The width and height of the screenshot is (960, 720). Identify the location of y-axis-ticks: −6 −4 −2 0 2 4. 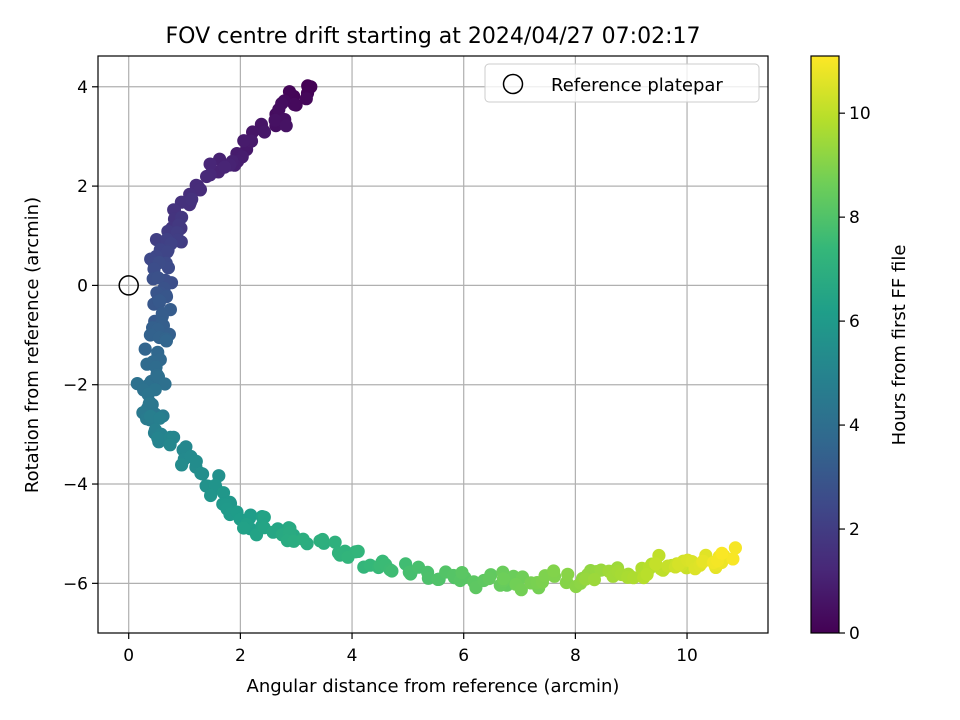
(80, 336).